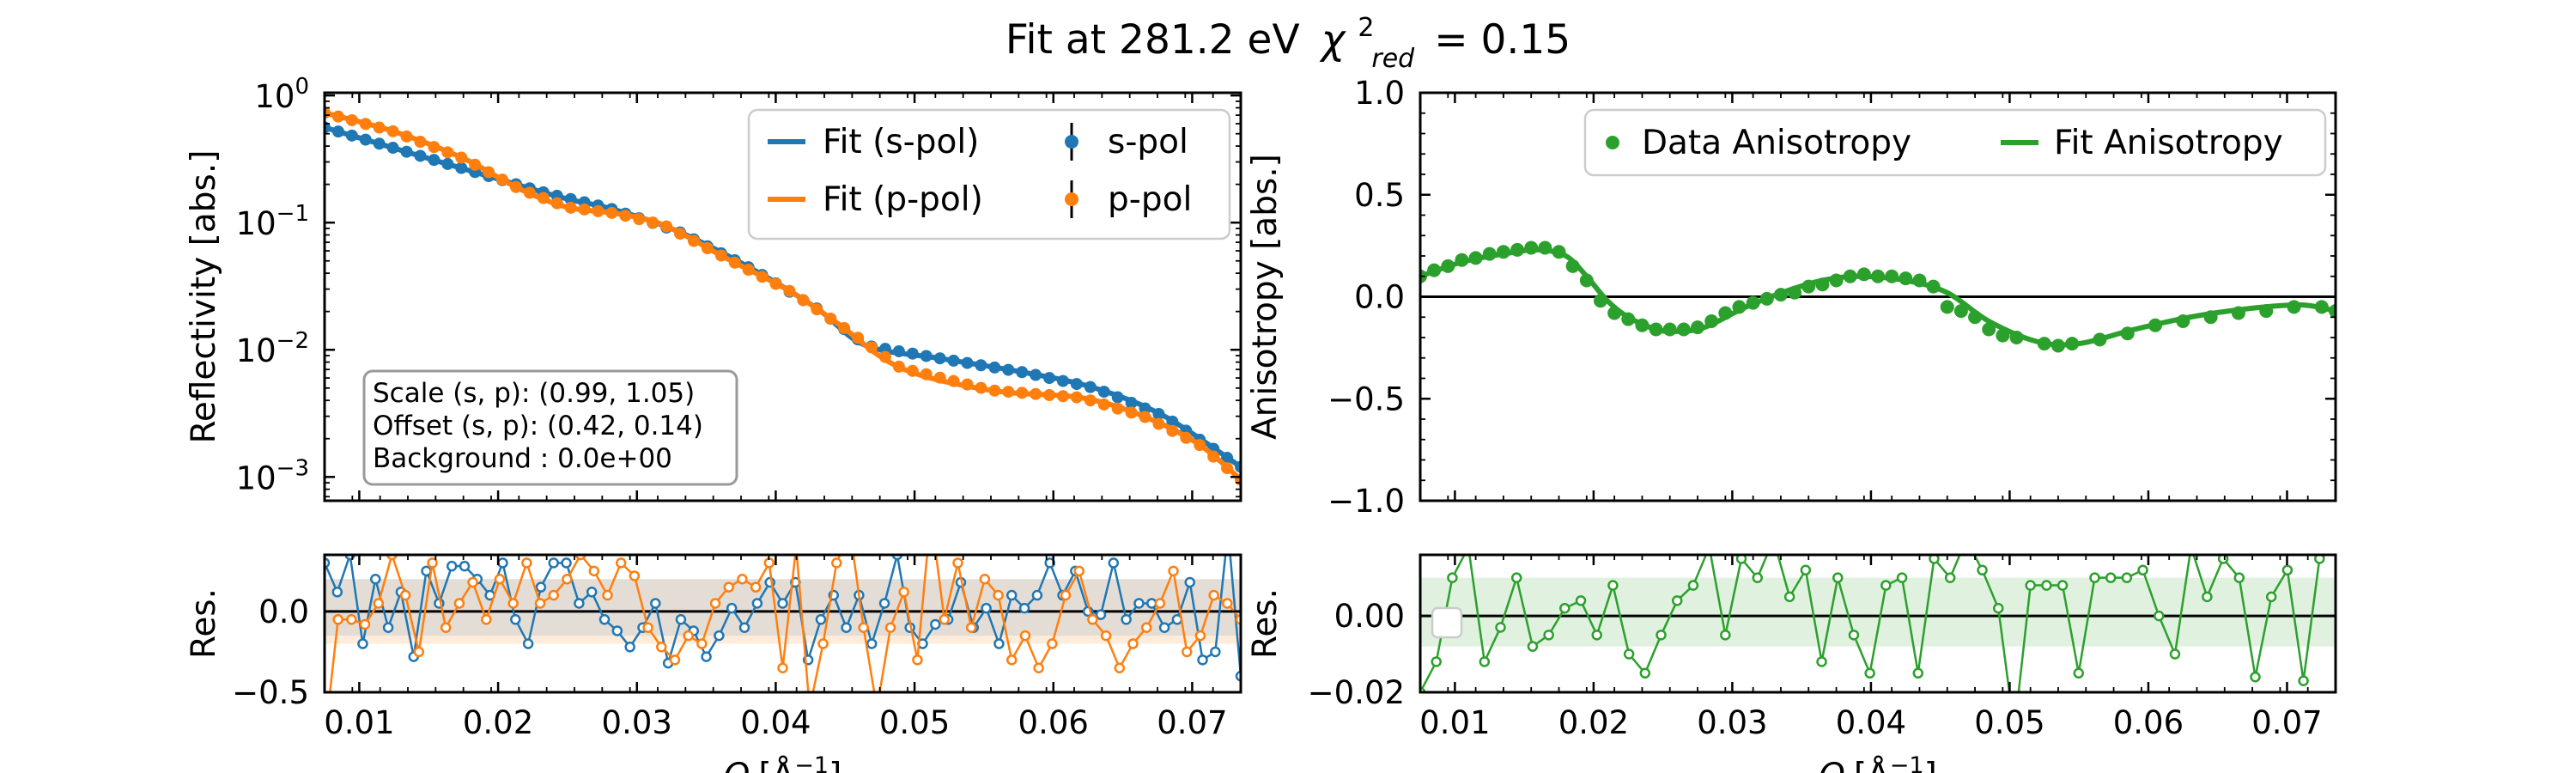 Image resolution: width=2576 pixels, height=773 pixels. What do you see at coordinates (1148, 142) in the screenshot?
I see `legend-label: s-pol` at bounding box center [1148, 142].